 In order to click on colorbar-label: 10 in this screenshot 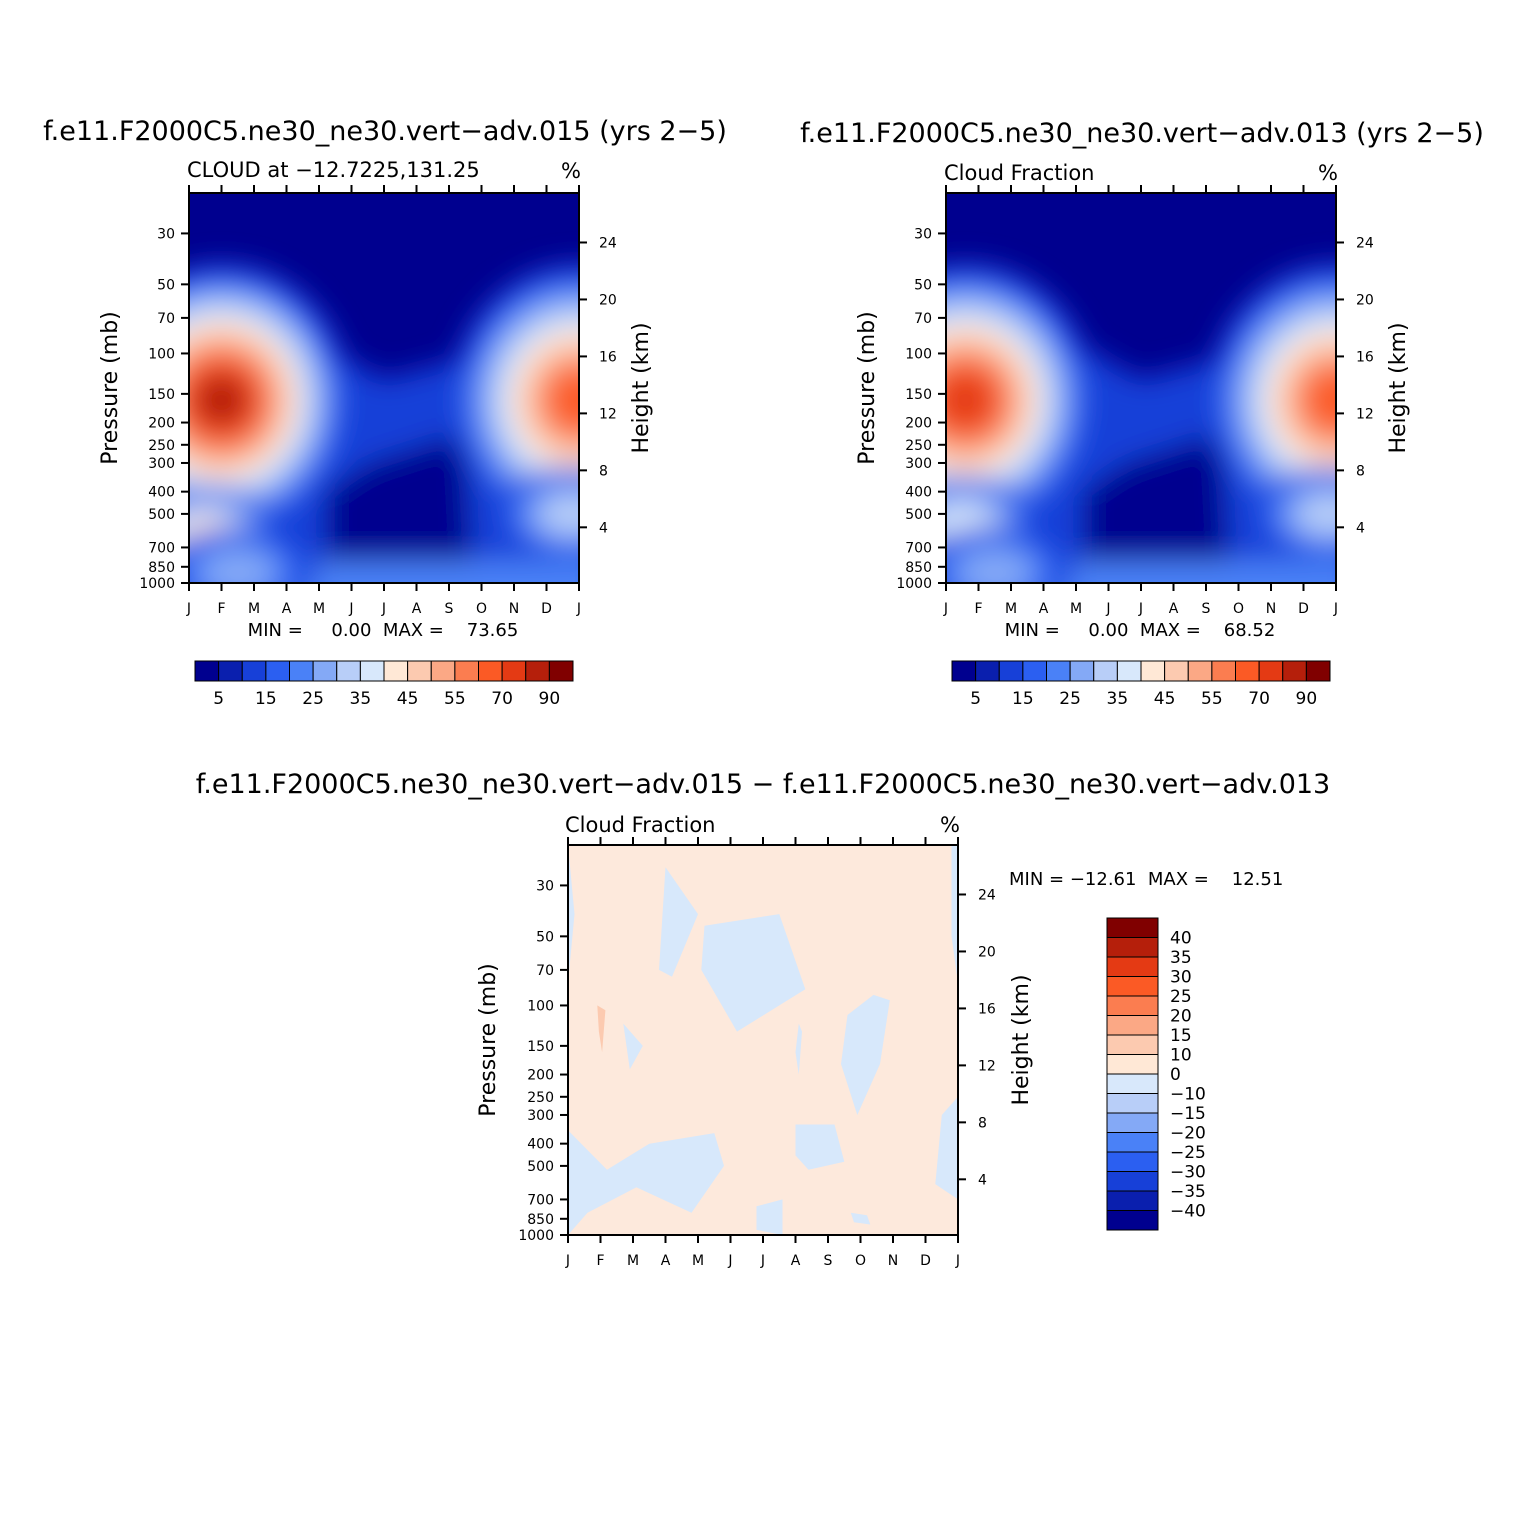, I will do `click(1181, 1056)`.